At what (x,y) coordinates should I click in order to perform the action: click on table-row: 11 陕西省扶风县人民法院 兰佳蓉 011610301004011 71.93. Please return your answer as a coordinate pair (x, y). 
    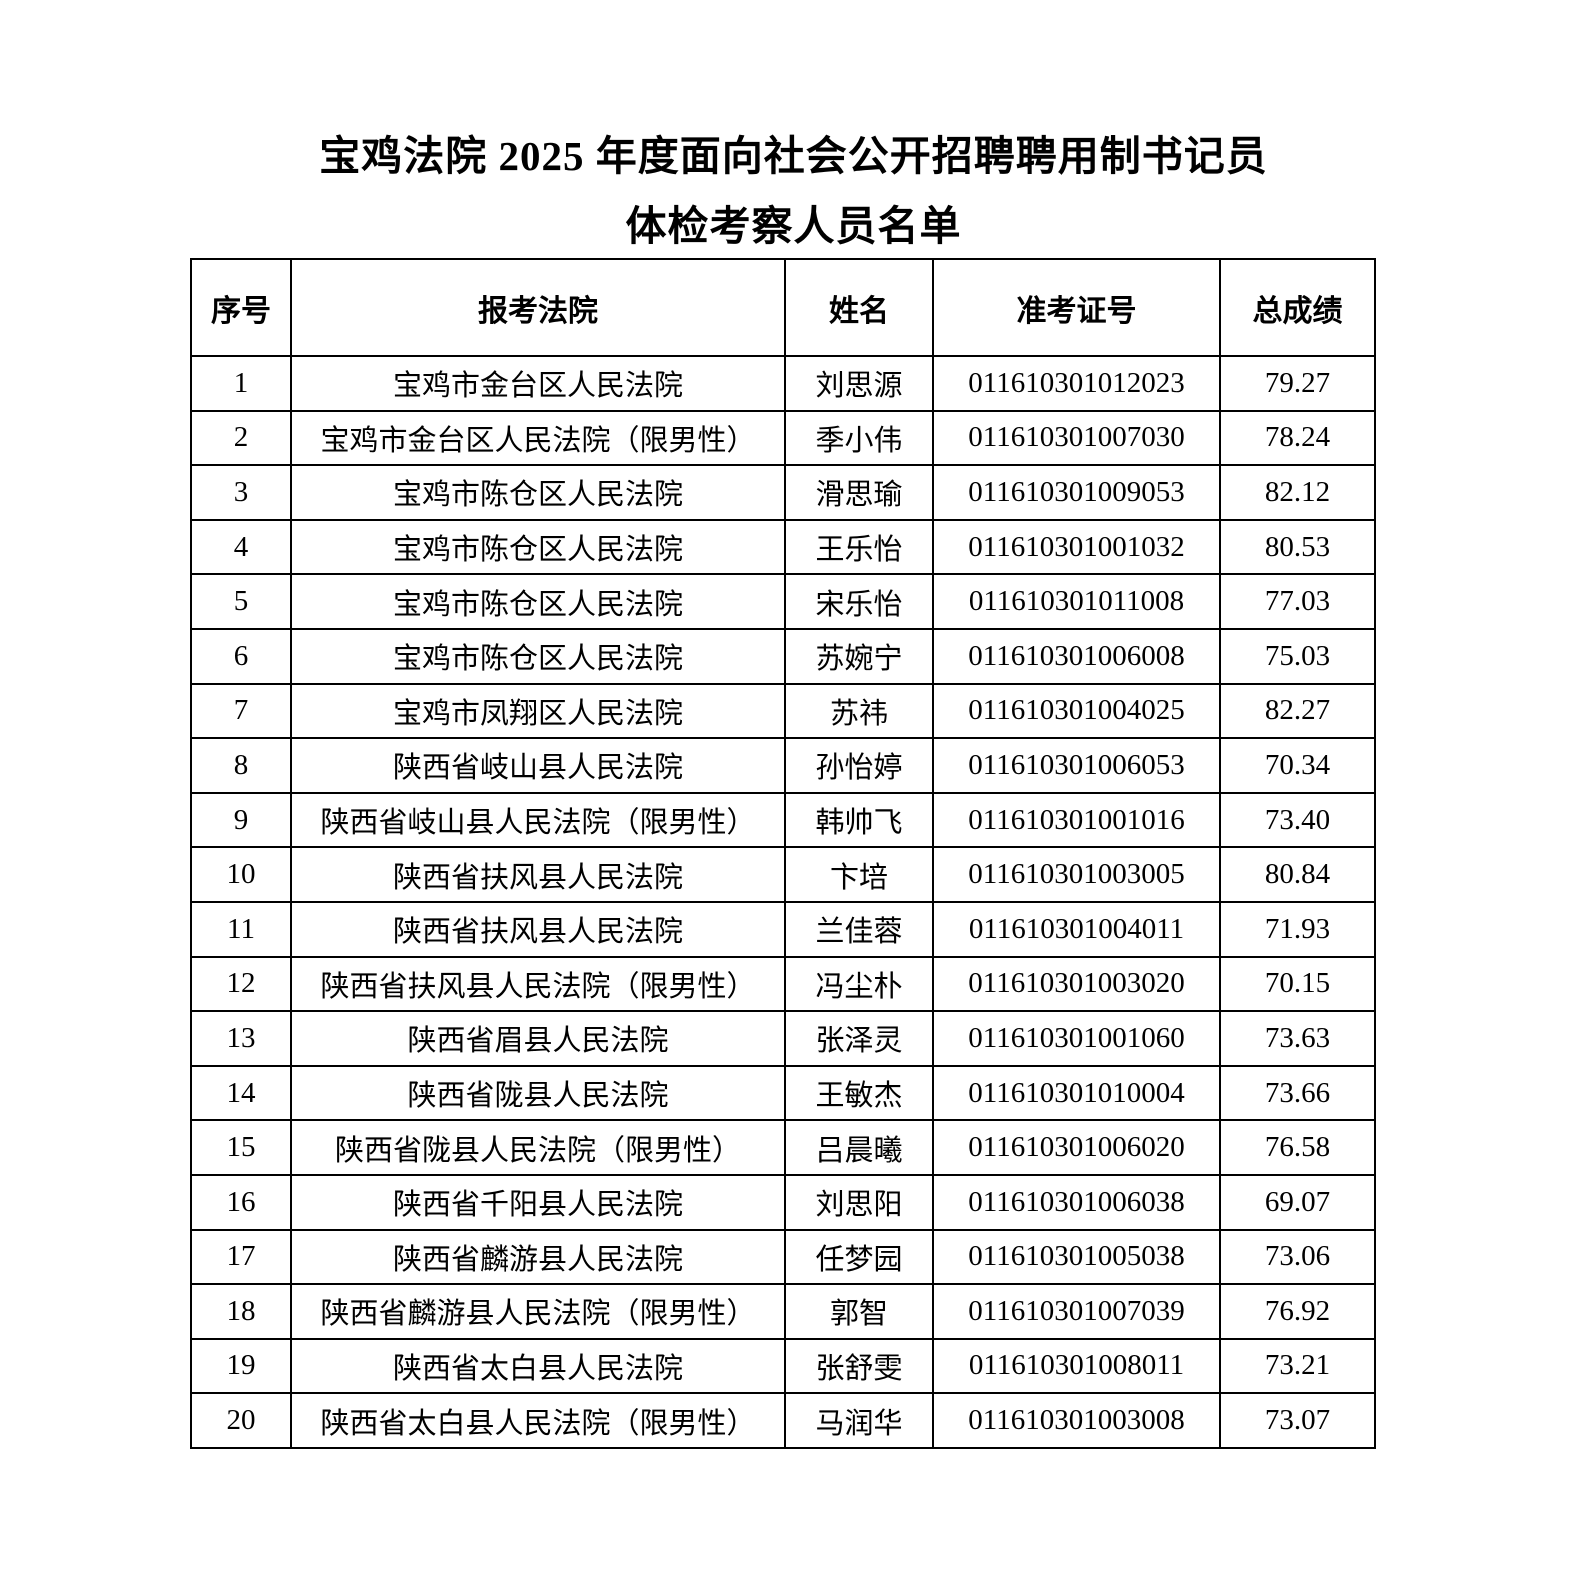
    Looking at the image, I should click on (783, 929).